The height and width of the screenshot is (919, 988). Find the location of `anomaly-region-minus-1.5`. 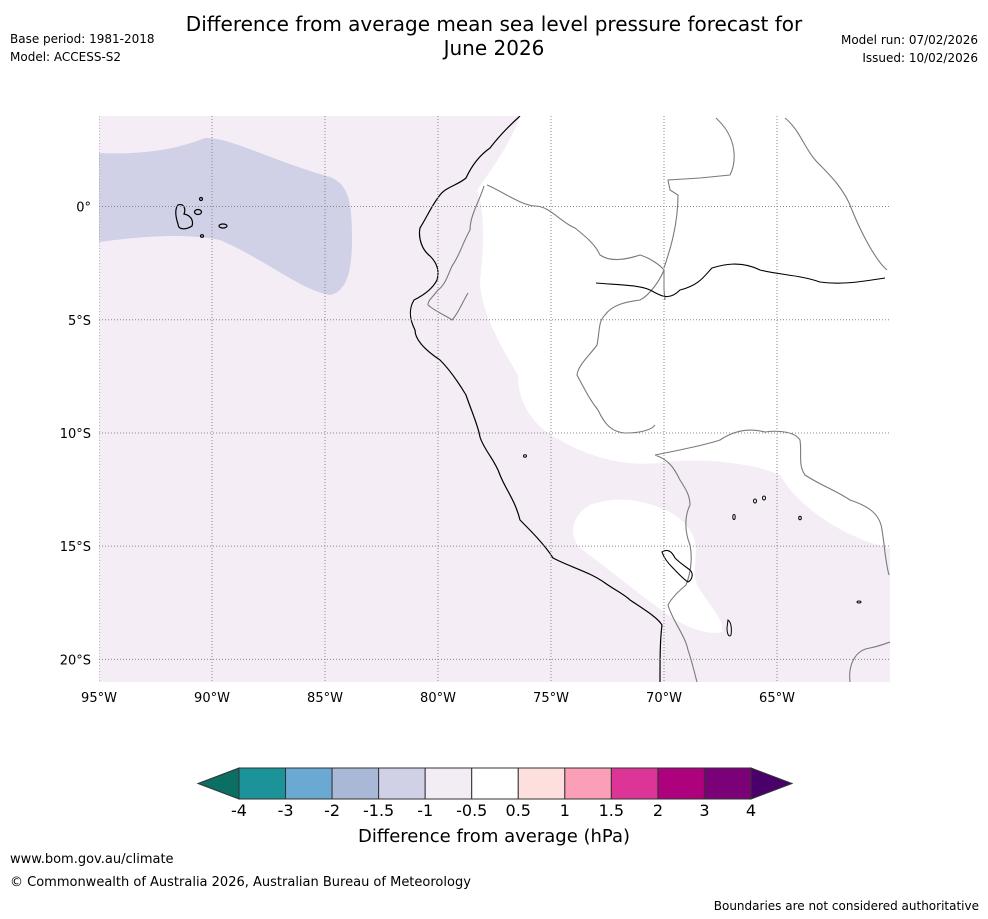

anomaly-region-minus-1.5 is located at coordinates (225, 216).